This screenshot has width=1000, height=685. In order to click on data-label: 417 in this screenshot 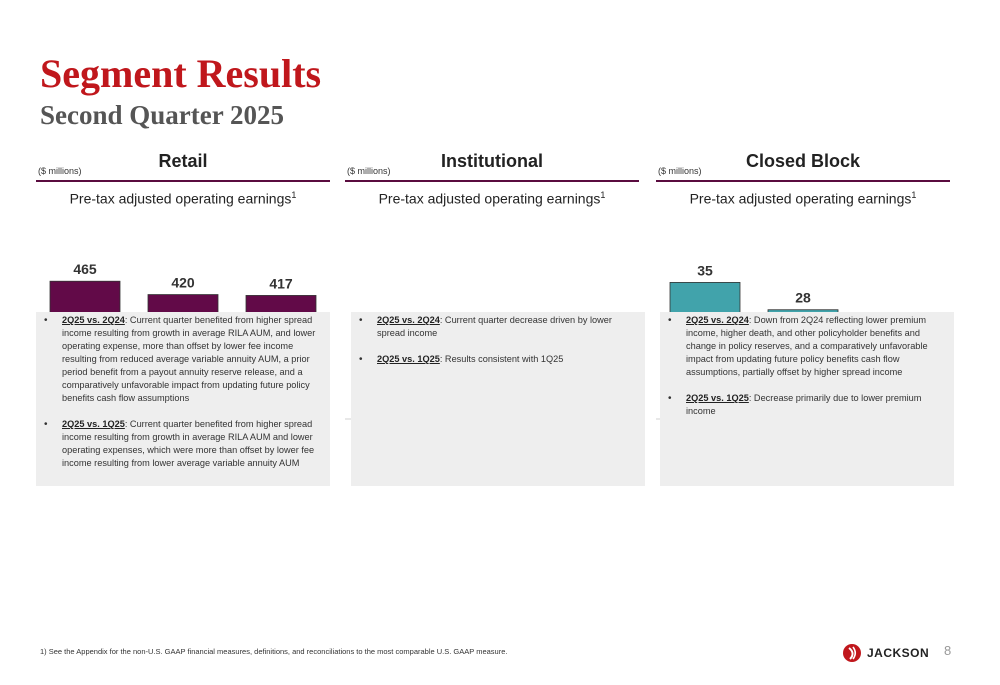, I will do `click(281, 283)`.